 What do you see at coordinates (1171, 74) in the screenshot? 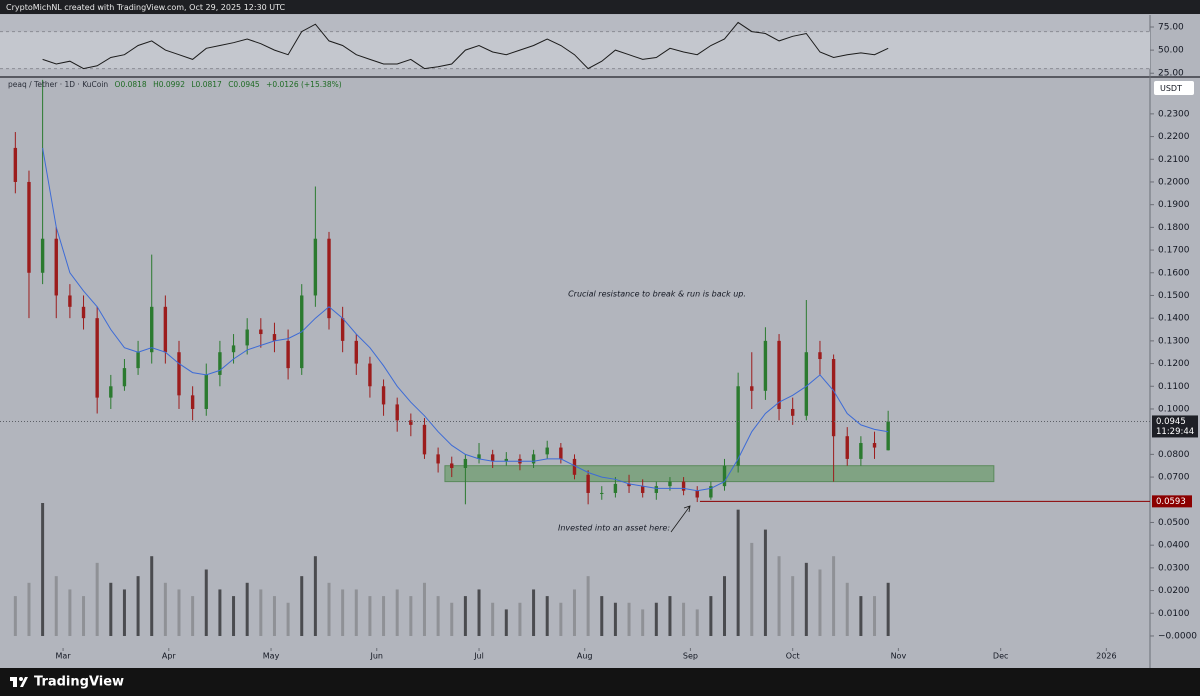
I see `rsi-tick-label: 25.00` at bounding box center [1171, 74].